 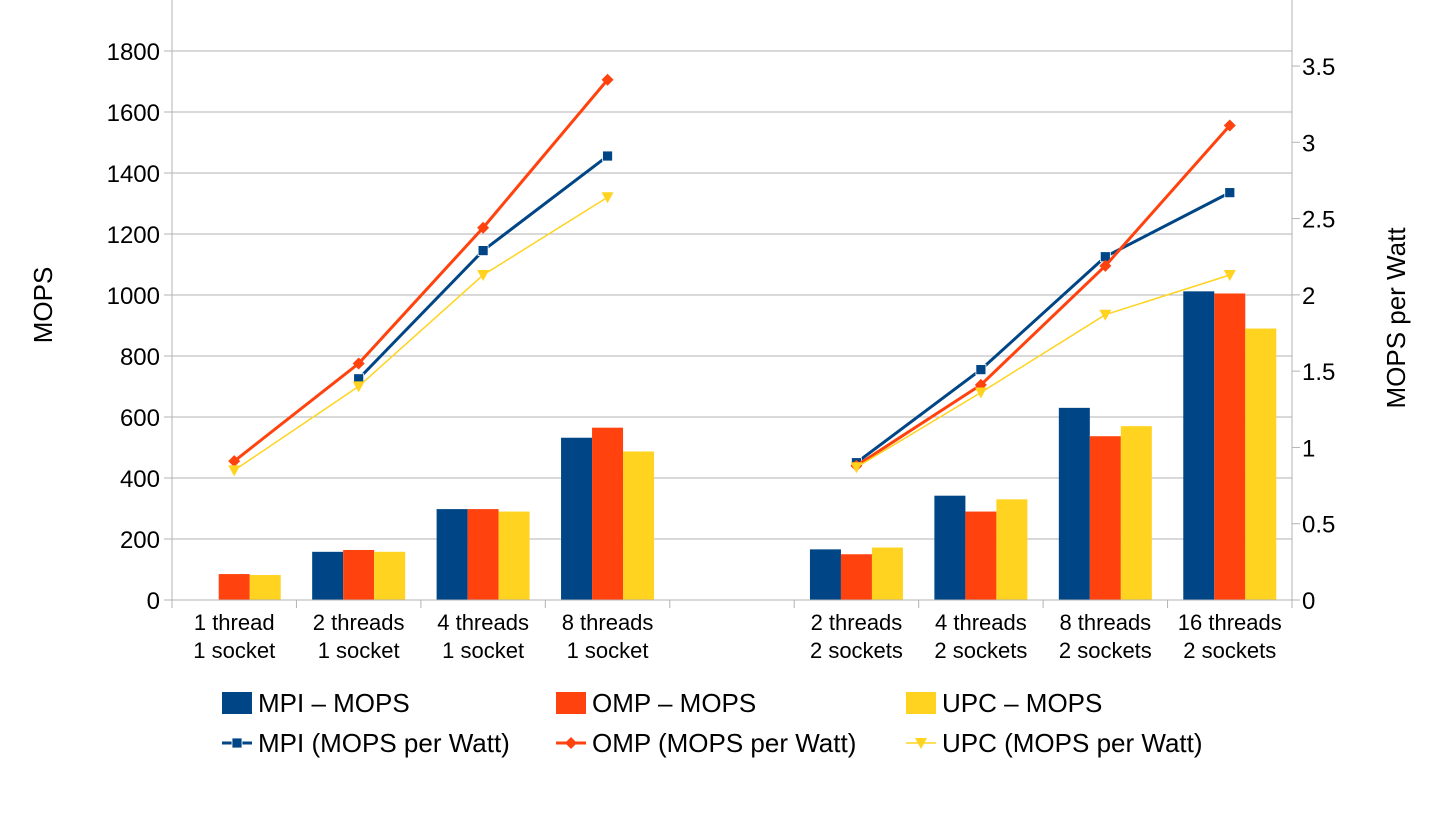 What do you see at coordinates (153, 601) in the screenshot?
I see `y-tick-label: 0` at bounding box center [153, 601].